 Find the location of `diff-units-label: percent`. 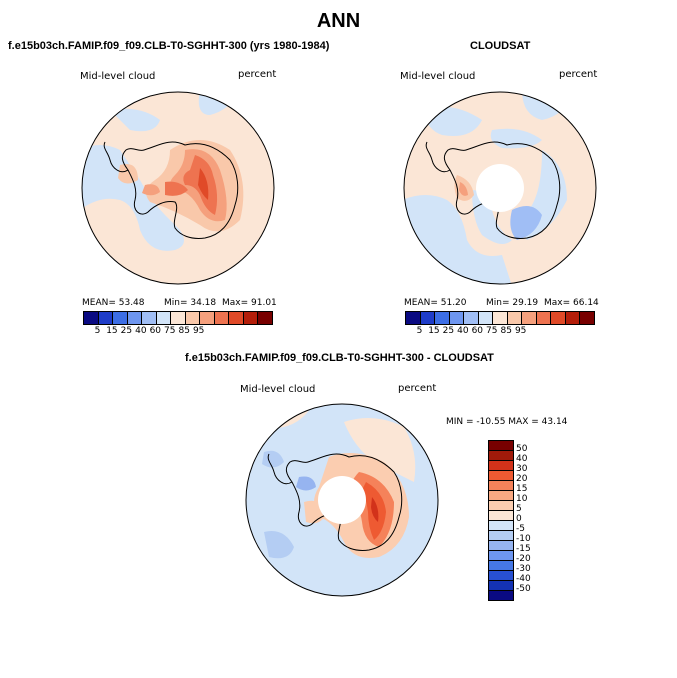

diff-units-label: percent is located at coordinates (417, 388).